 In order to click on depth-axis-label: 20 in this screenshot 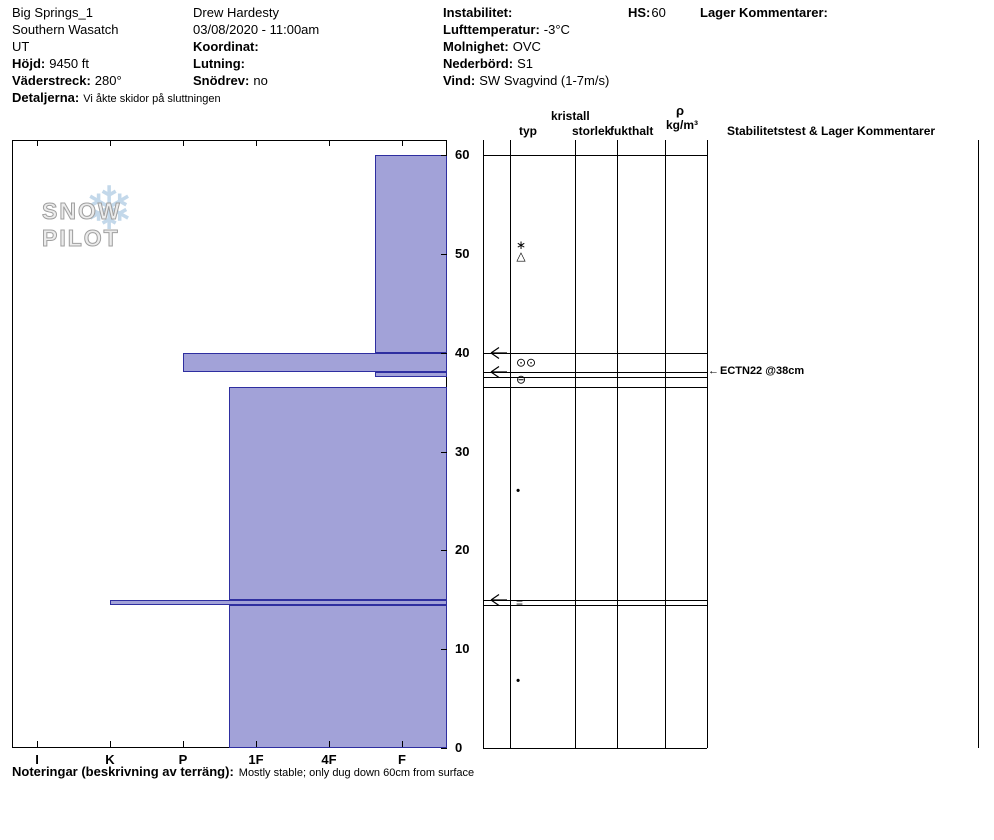, I will do `click(462, 550)`.